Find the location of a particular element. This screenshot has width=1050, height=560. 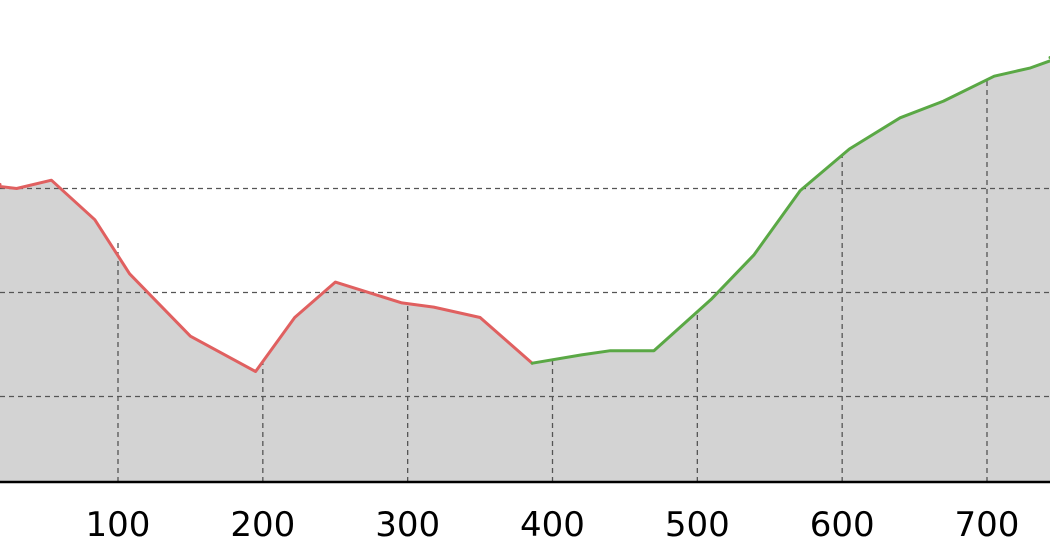

x-tick-labels: 100 200 300 400 500 600 700 is located at coordinates (553, 525).